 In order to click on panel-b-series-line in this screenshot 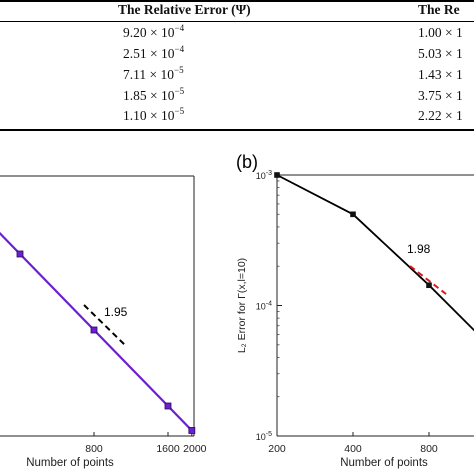, I will do `click(375, 253)`.